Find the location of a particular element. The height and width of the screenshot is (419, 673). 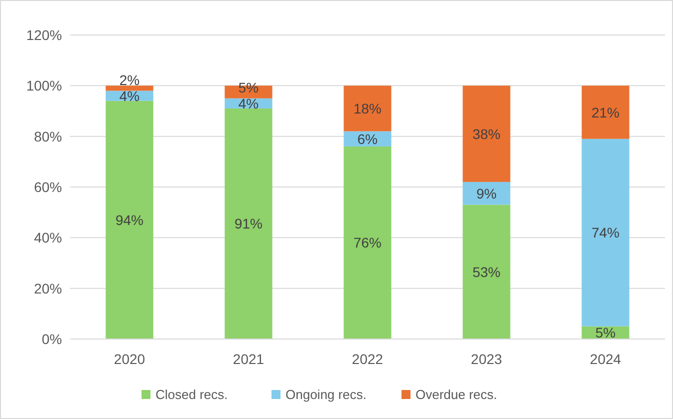

y-tick-label: 120% is located at coordinates (44, 35).